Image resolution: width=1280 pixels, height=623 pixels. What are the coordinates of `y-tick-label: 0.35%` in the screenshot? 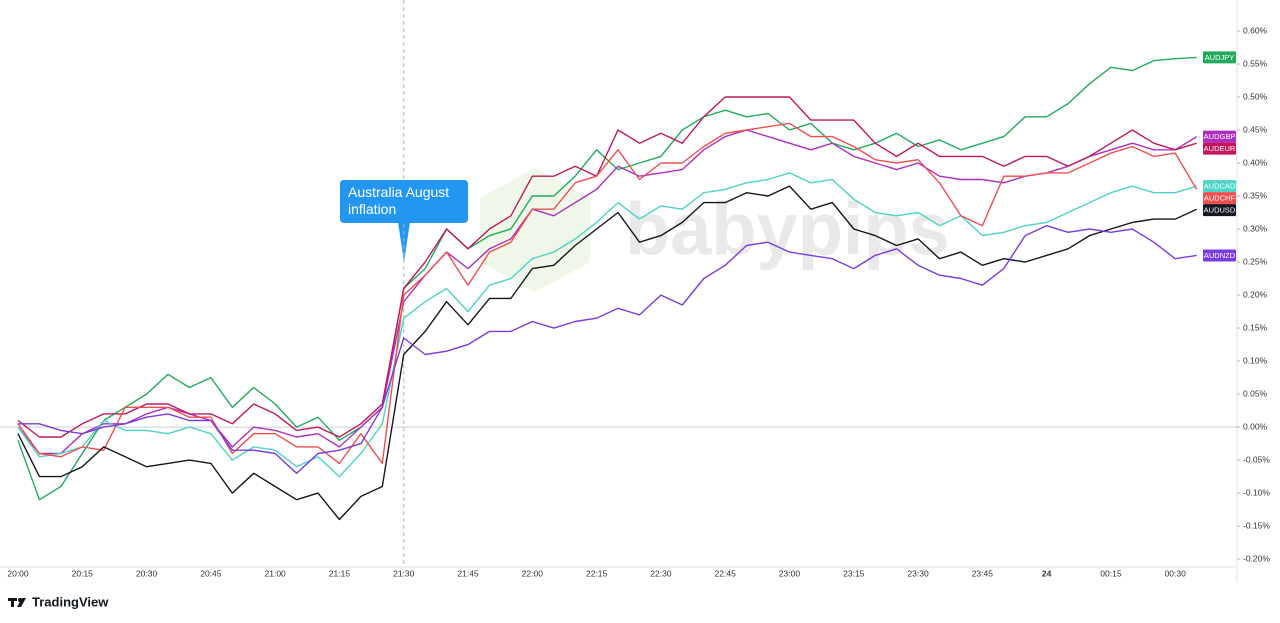 It's located at (1255, 195).